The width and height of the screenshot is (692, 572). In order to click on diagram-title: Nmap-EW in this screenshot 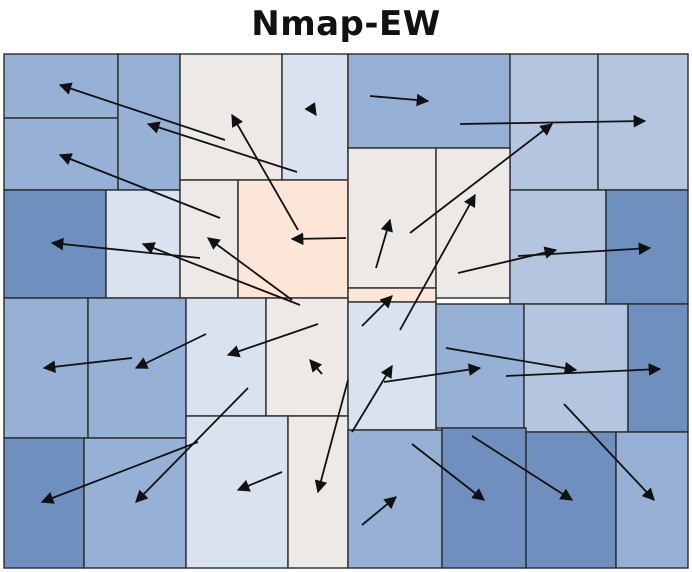, I will do `click(346, 24)`.